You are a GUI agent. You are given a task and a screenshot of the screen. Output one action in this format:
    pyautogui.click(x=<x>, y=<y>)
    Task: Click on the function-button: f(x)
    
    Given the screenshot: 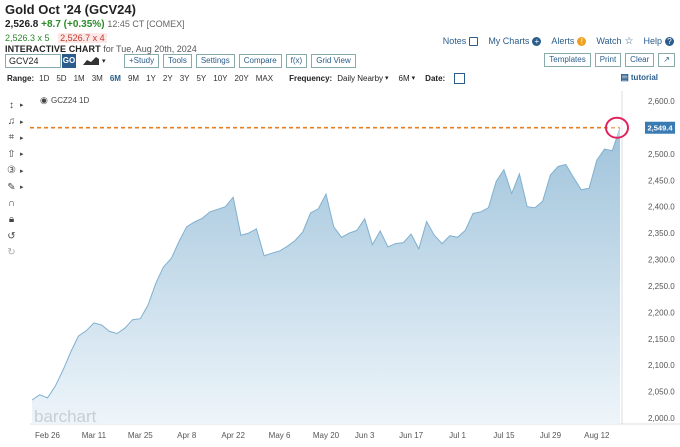 What is the action you would take?
    pyautogui.click(x=296, y=60)
    